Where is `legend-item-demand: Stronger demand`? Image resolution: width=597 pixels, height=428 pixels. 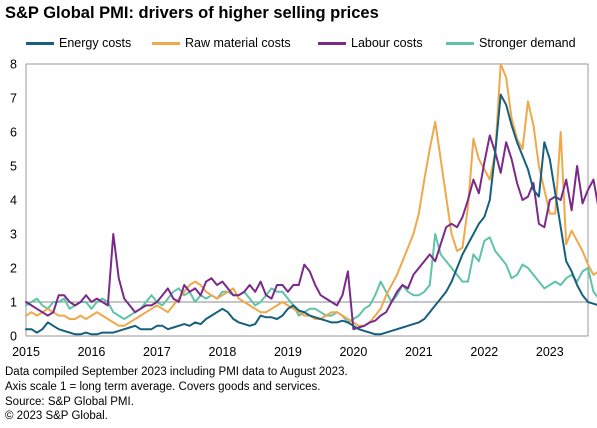
legend-item-demand: Stronger demand is located at coordinates (511, 43).